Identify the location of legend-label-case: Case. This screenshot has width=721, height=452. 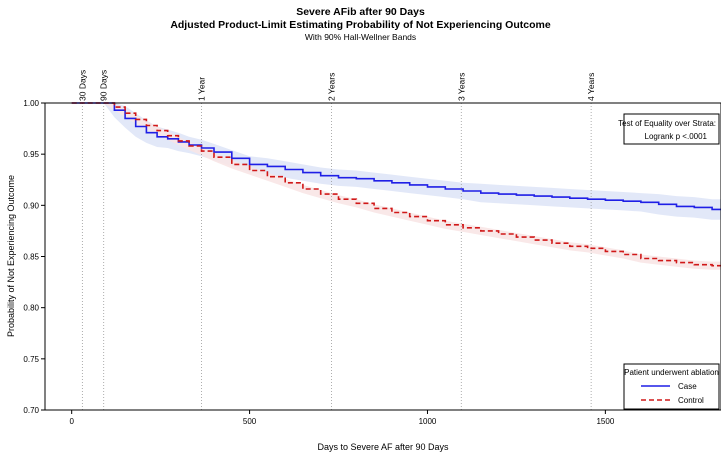
(687, 386).